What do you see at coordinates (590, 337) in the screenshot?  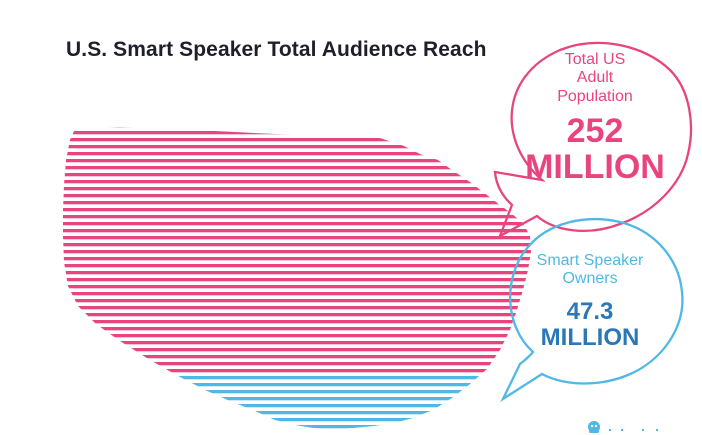 I see `owners-unit: MILLION` at bounding box center [590, 337].